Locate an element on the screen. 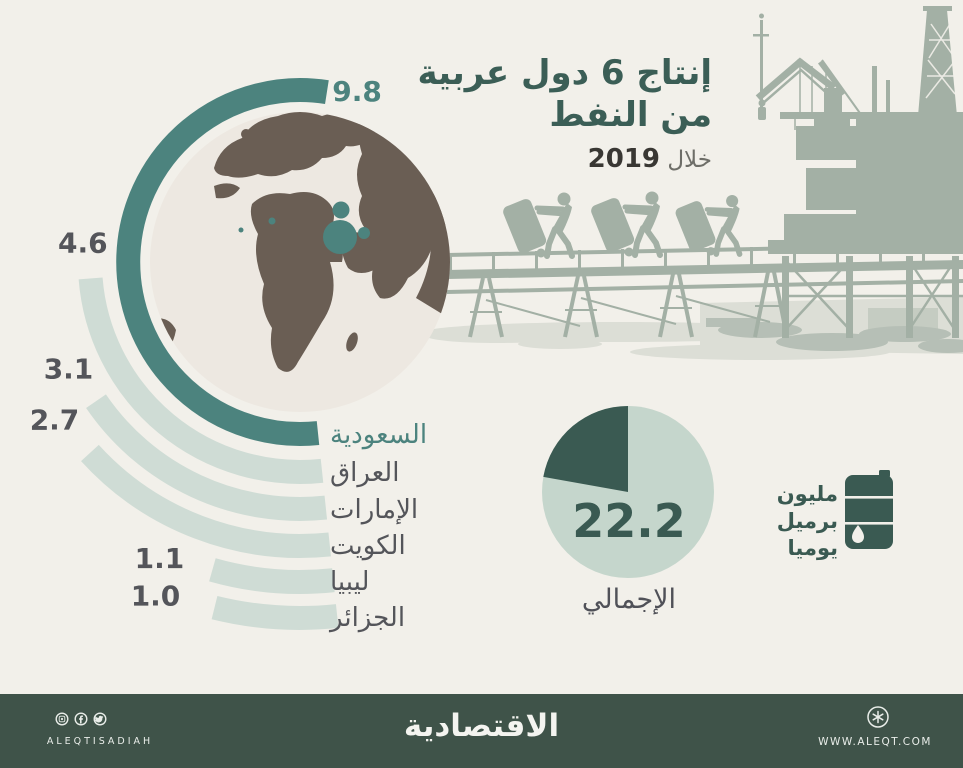 This screenshot has width=963, height=768. oil-country-markers is located at coordinates (304, 227).